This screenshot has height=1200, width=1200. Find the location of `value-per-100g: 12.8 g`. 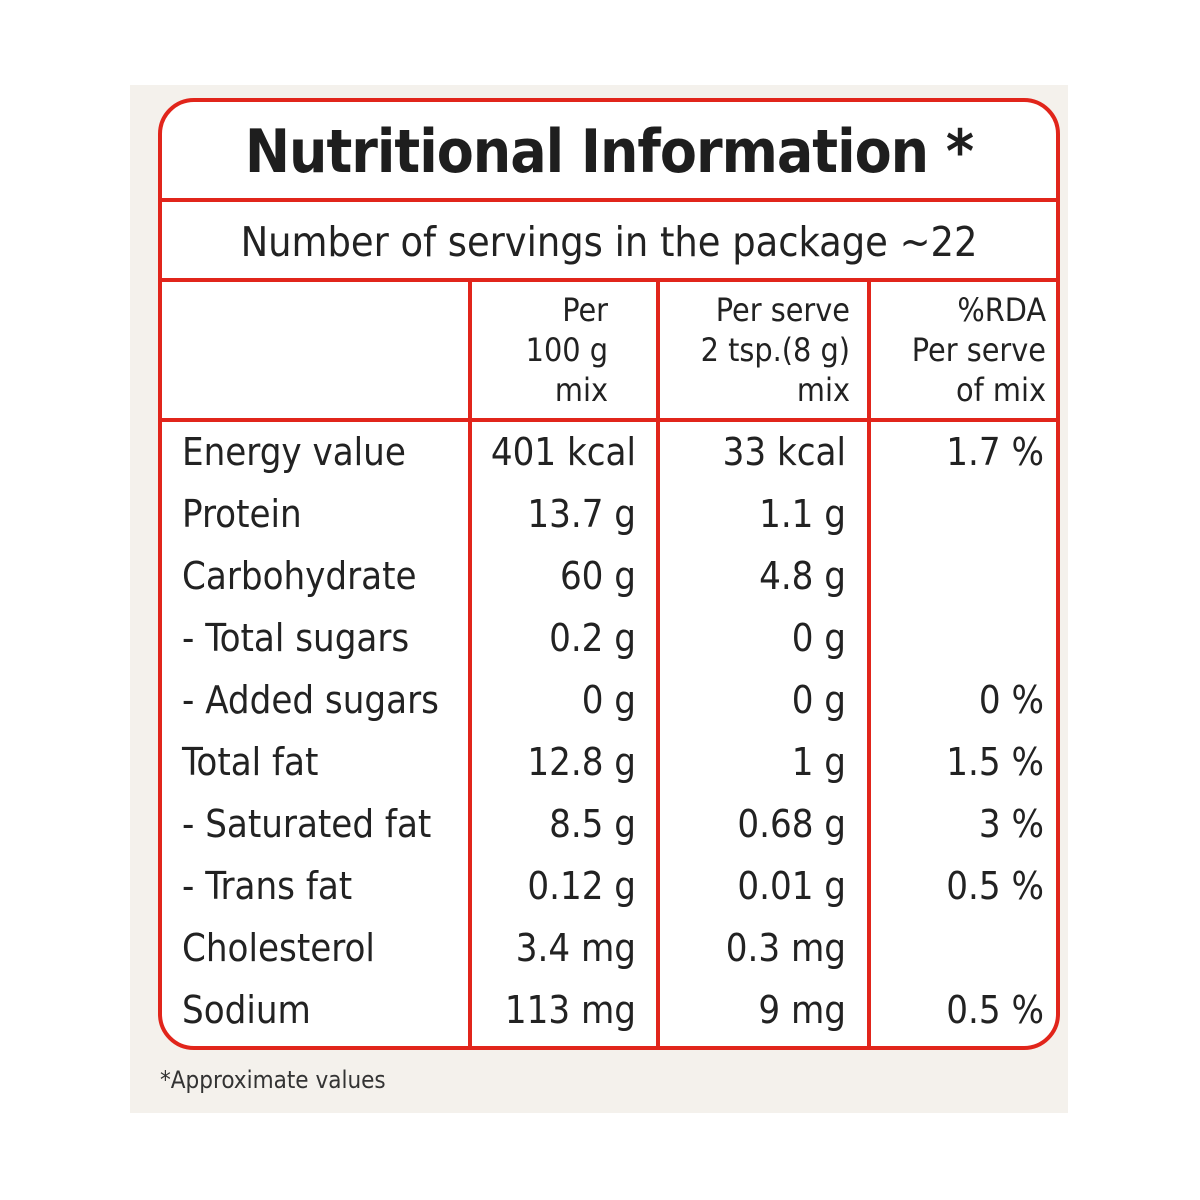

value-per-100g: 12.8 g is located at coordinates (581, 762).